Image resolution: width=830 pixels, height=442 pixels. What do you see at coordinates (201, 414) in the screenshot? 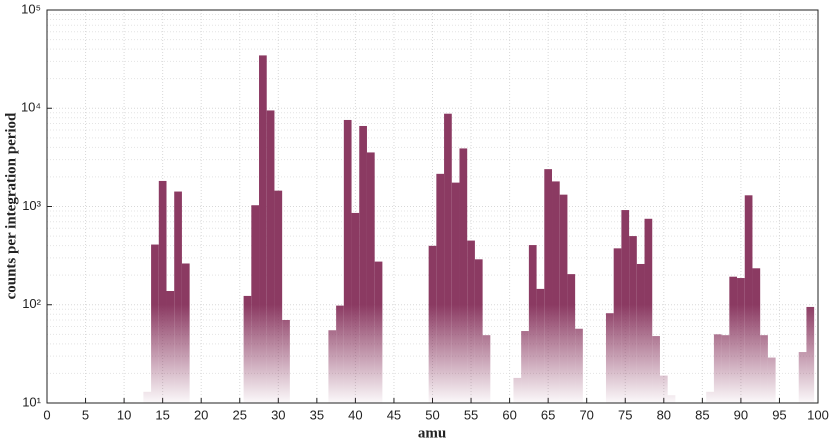
I see `x-tick-label: 20` at bounding box center [201, 414].